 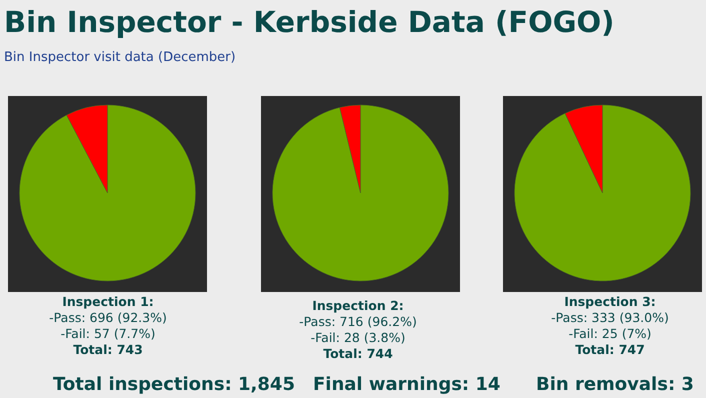 What do you see at coordinates (610, 301) in the screenshot?
I see `text: Inspection 3:` at bounding box center [610, 301].